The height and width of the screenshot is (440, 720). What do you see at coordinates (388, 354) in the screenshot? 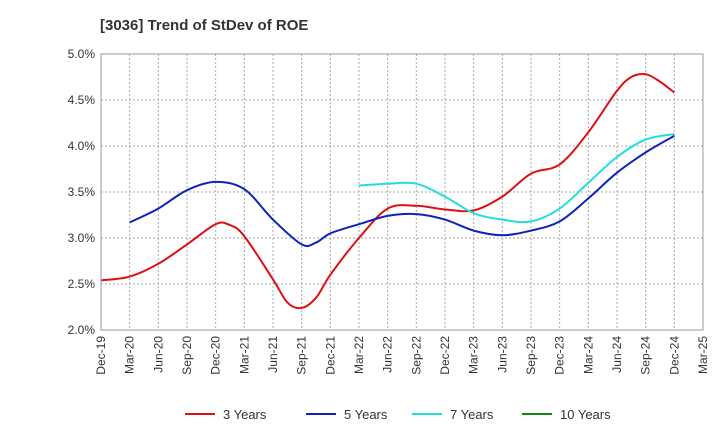
I see `x-tick-label: Jun-22` at bounding box center [388, 354].